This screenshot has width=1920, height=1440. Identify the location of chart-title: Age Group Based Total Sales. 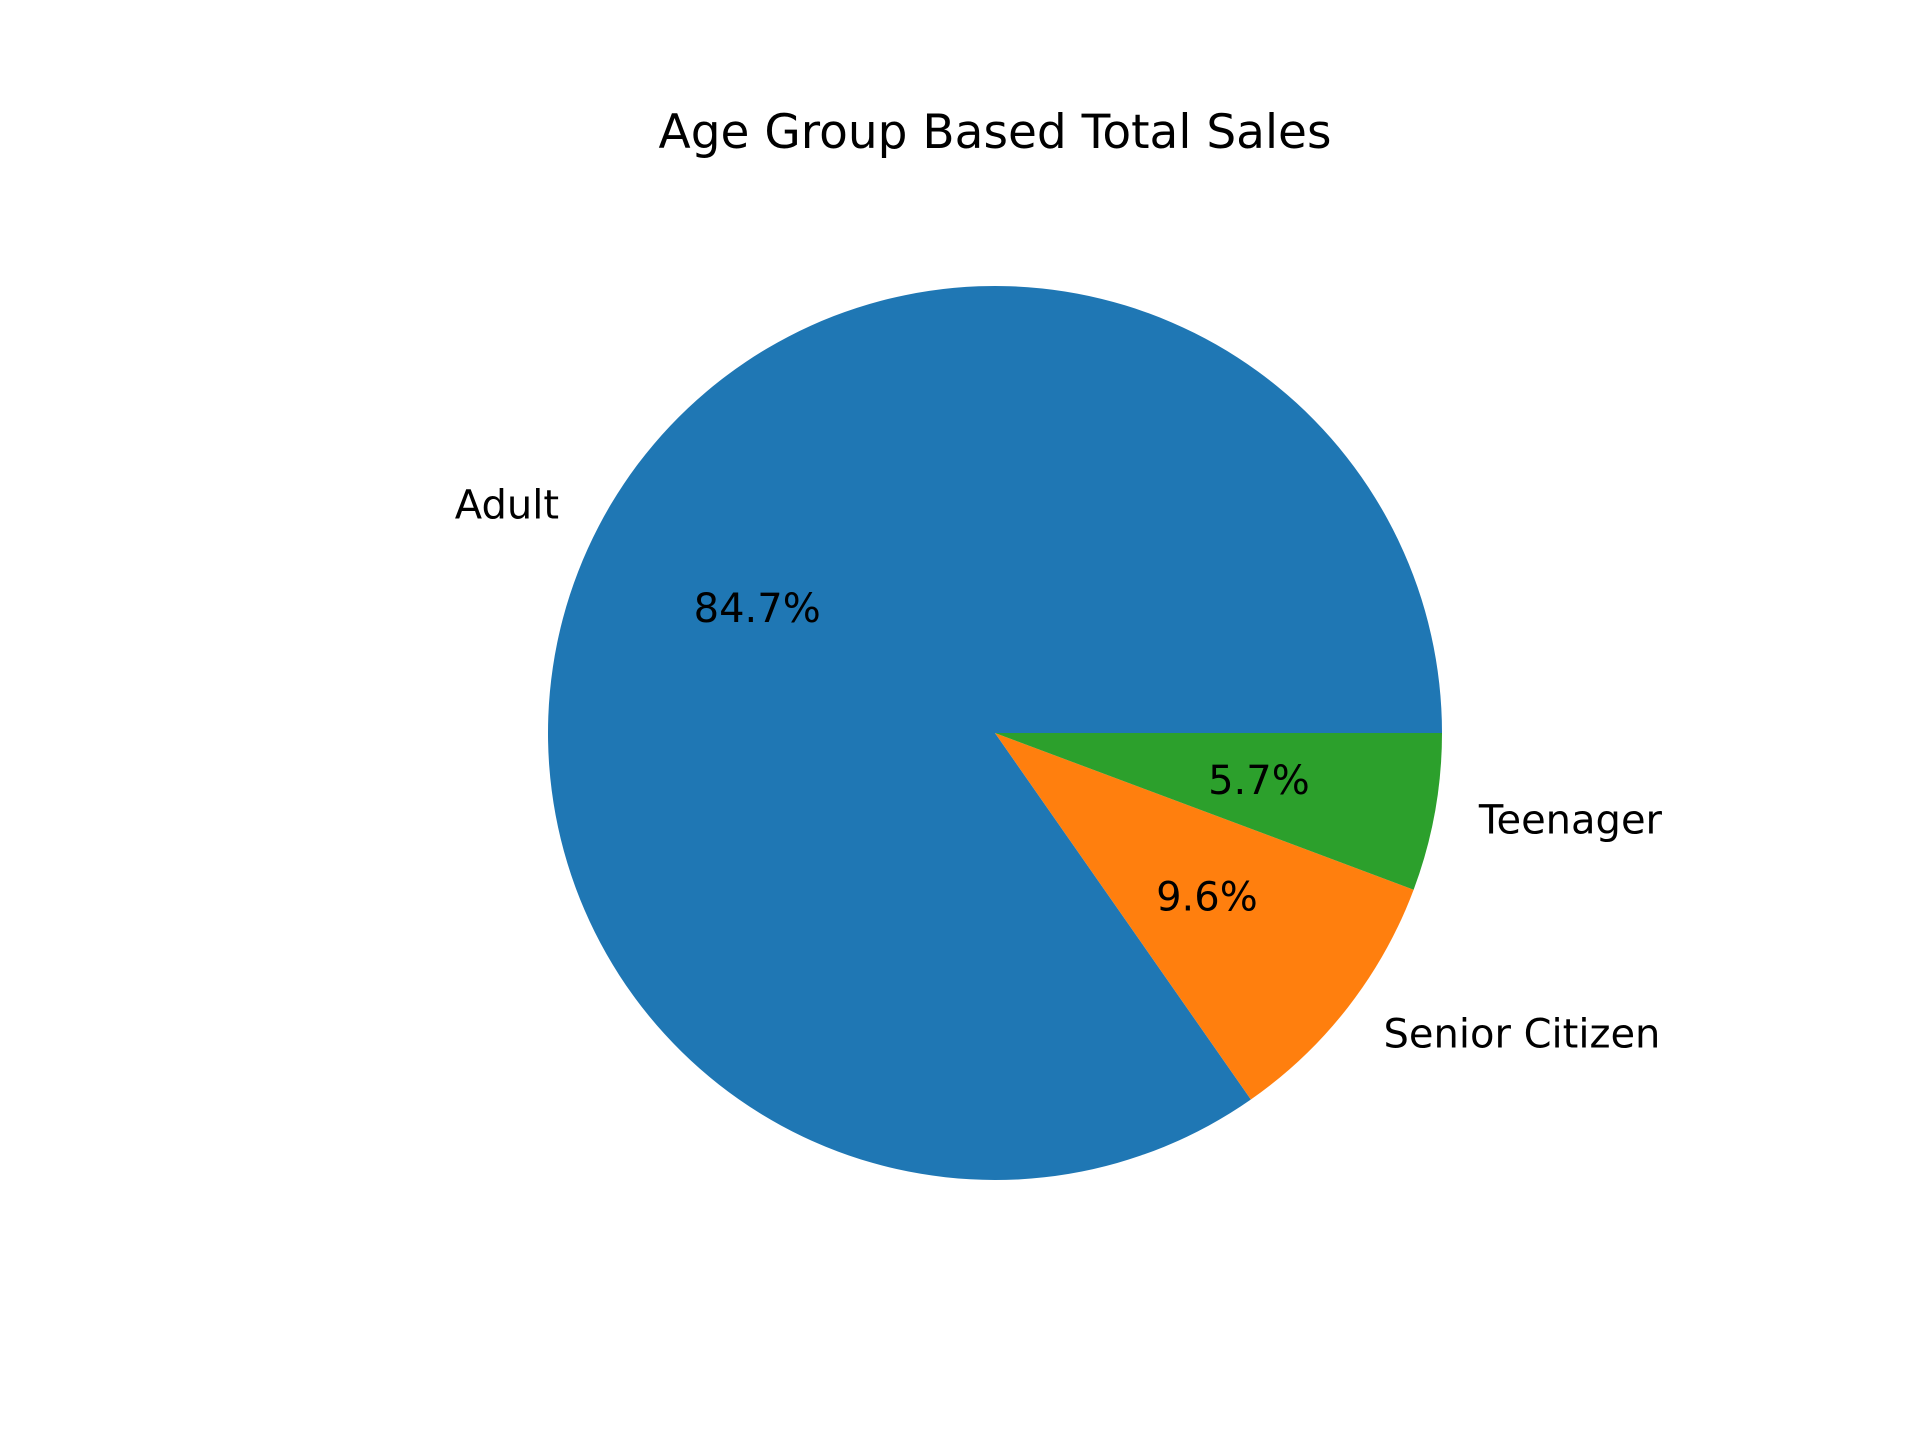
(995, 132).